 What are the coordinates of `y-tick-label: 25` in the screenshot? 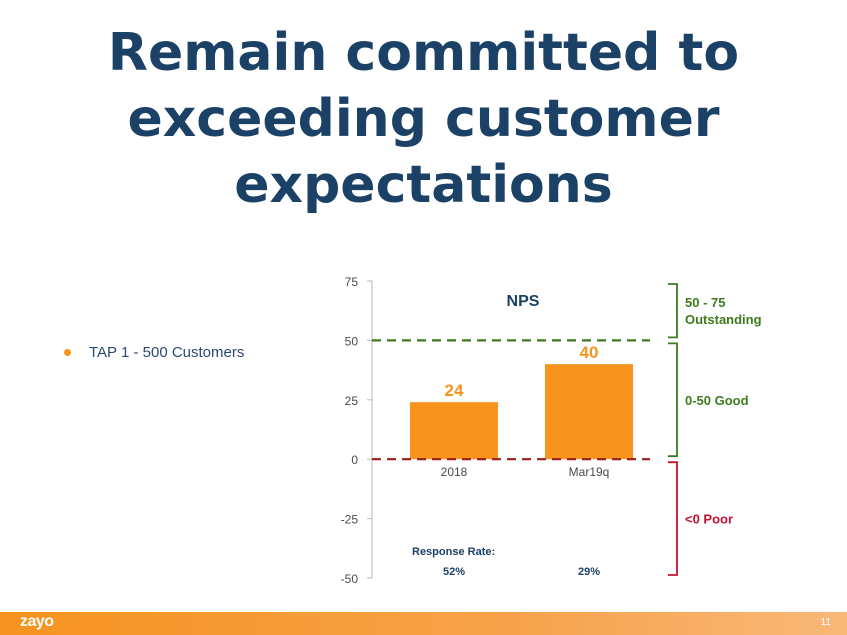 It's located at (352, 401).